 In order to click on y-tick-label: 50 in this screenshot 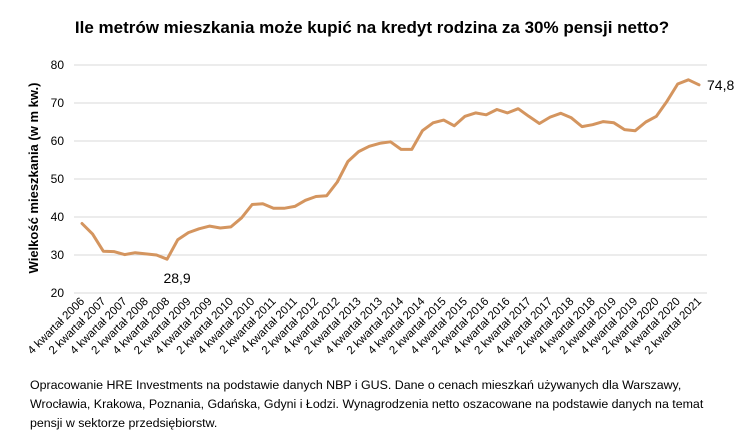, I will do `click(58, 179)`.